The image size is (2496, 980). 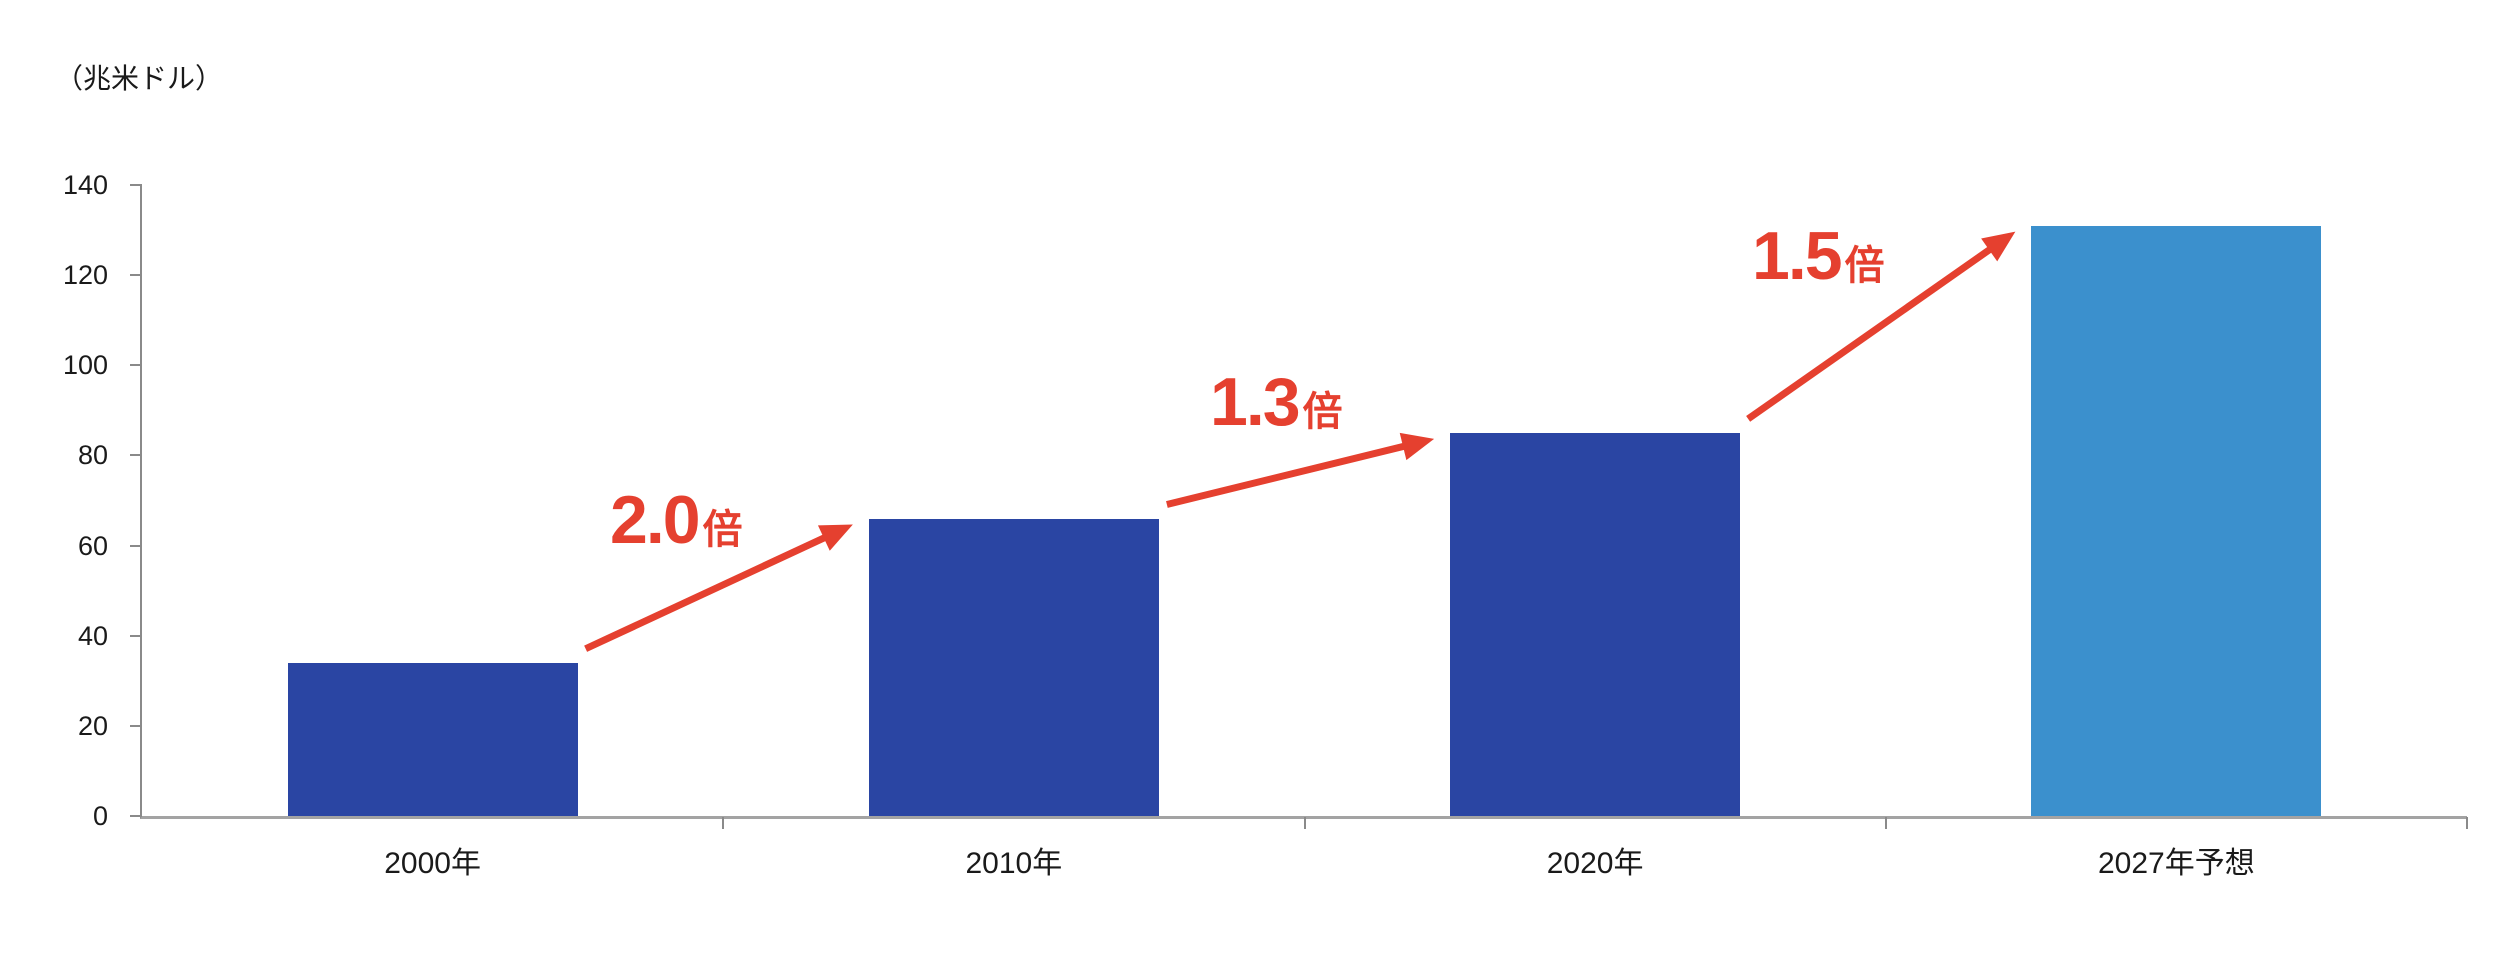 What do you see at coordinates (2176, 520) in the screenshot?
I see `bar-2027年予想` at bounding box center [2176, 520].